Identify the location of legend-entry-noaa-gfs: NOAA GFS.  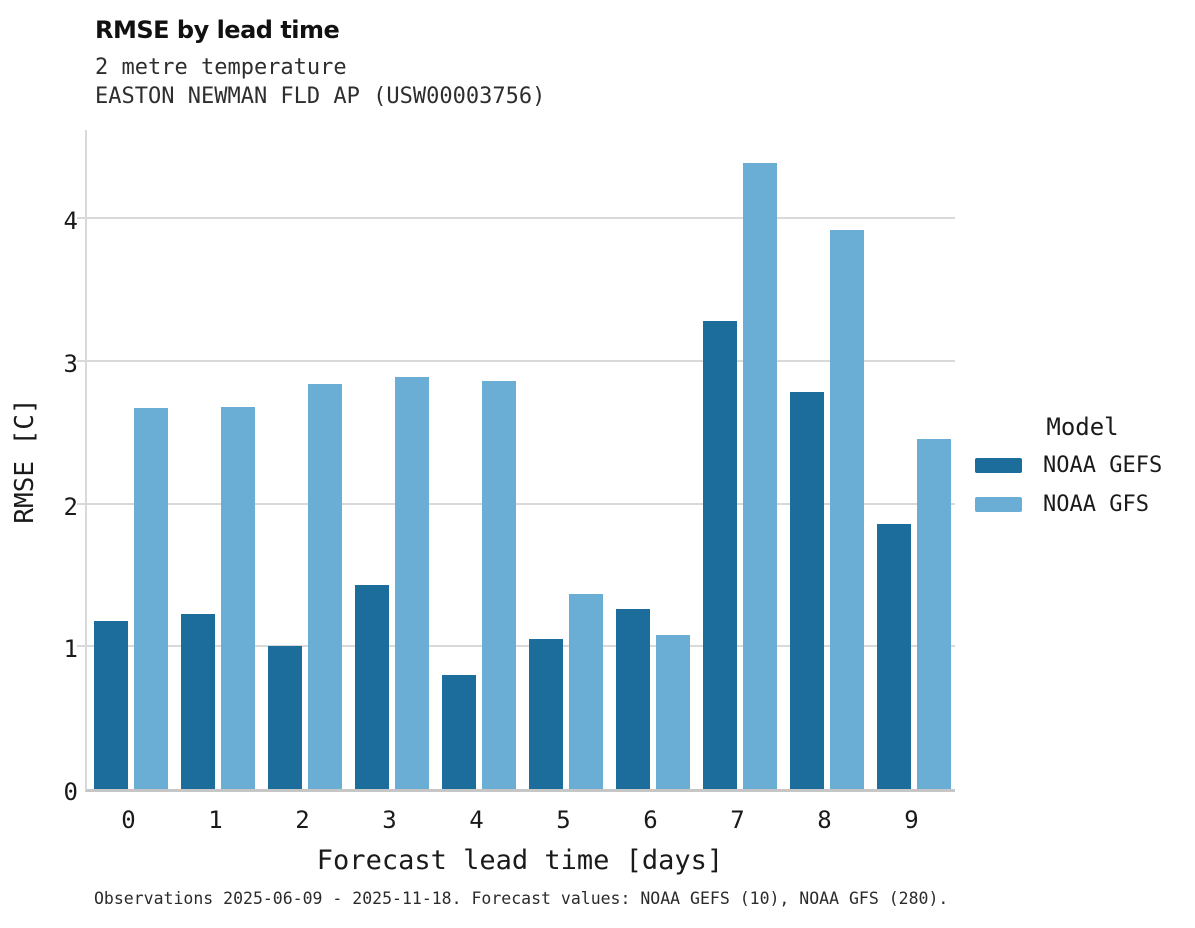
(1082, 504).